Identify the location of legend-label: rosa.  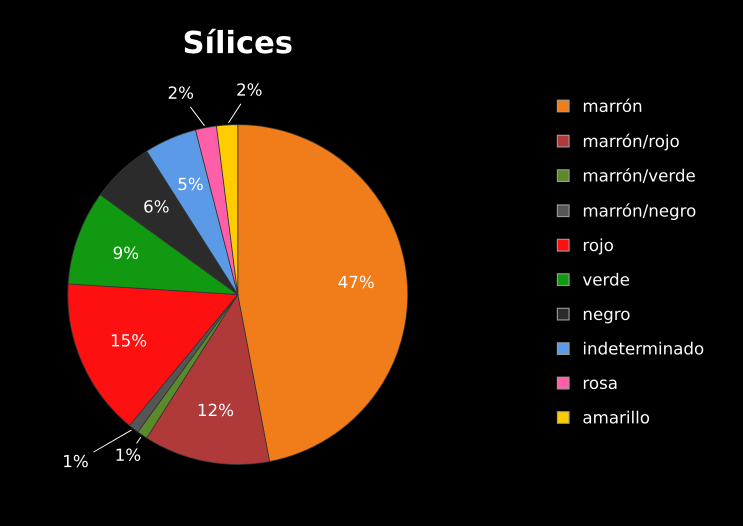
(600, 385).